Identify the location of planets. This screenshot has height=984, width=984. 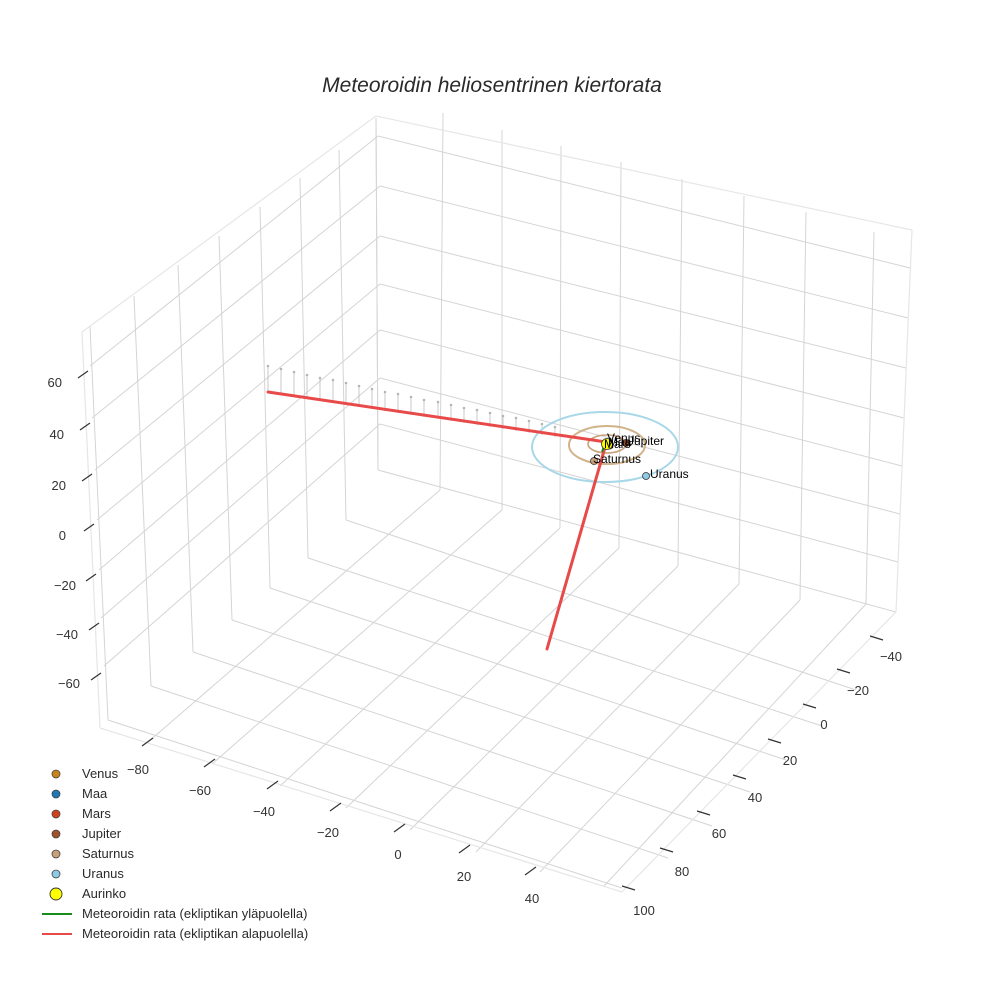
(620, 459).